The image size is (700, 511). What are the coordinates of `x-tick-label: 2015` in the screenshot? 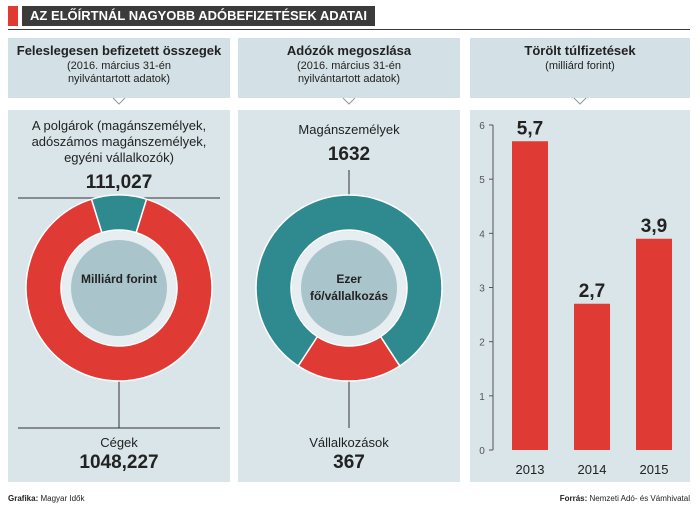 It's located at (654, 469).